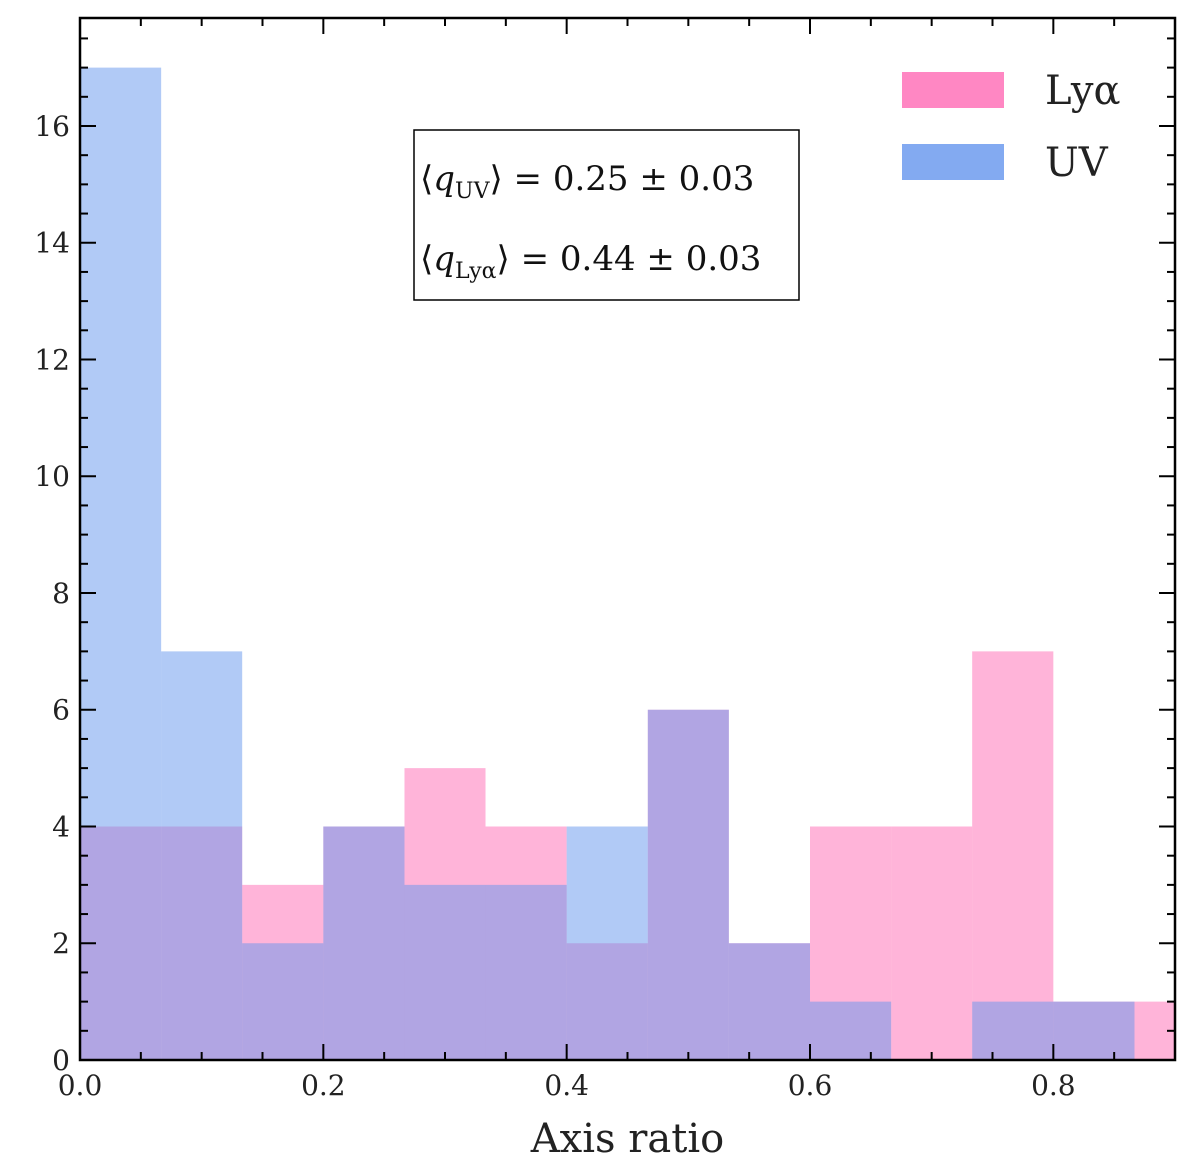 Image resolution: width=1200 pixels, height=1166 pixels. I want to click on annotation-box: ⟨qUV⟩ = 0.25 ± 0.03 ⟨qLyα⟩ = 0.44 ± 0.03, so click(606, 215).